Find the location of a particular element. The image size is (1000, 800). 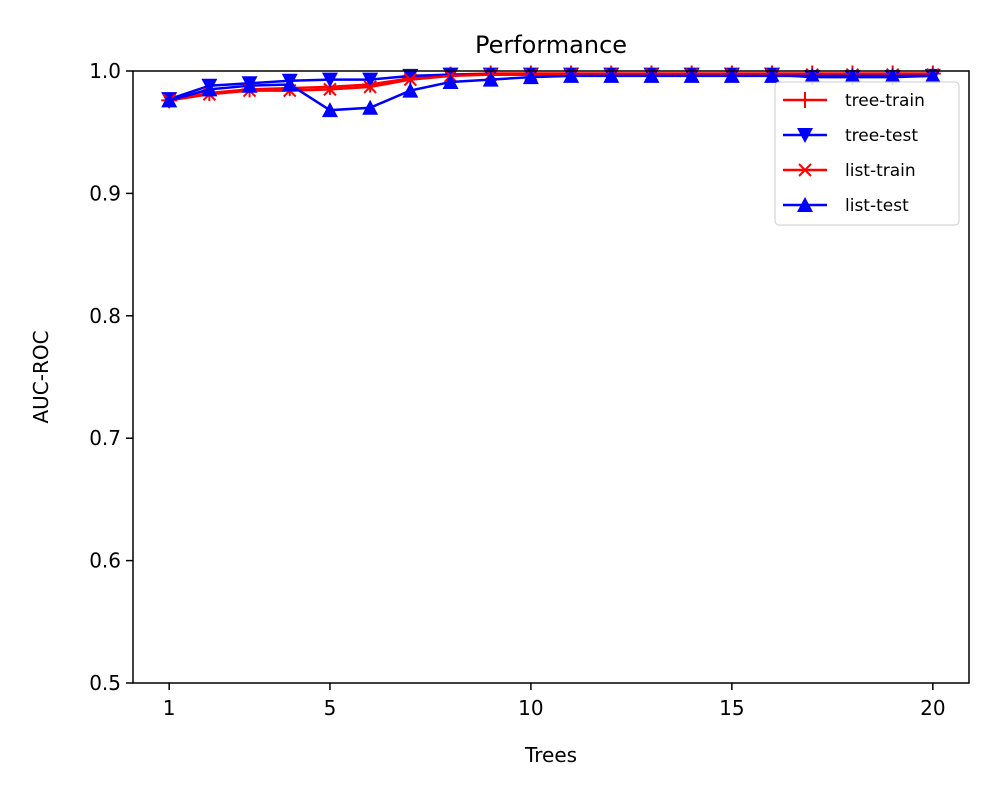

series-list-test is located at coordinates (551, 92).